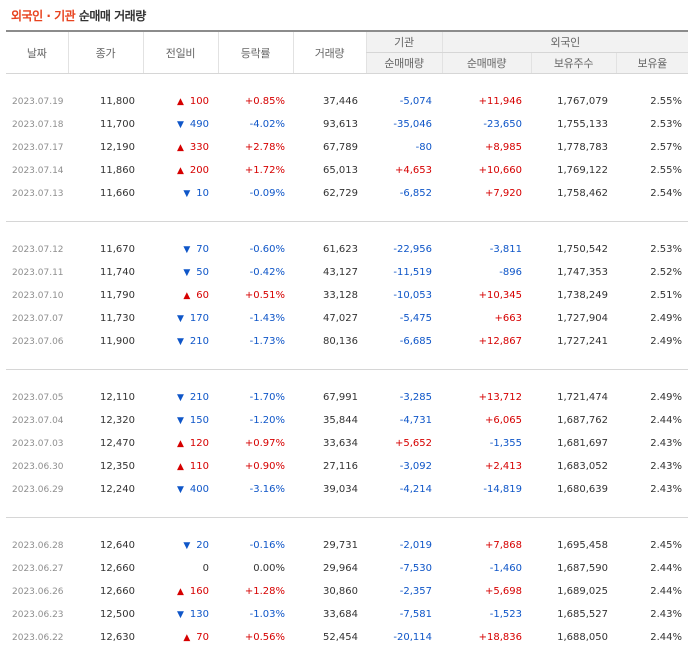 This screenshot has width=691, height=649. I want to click on institution-net-cell: -11,519, so click(404, 272).